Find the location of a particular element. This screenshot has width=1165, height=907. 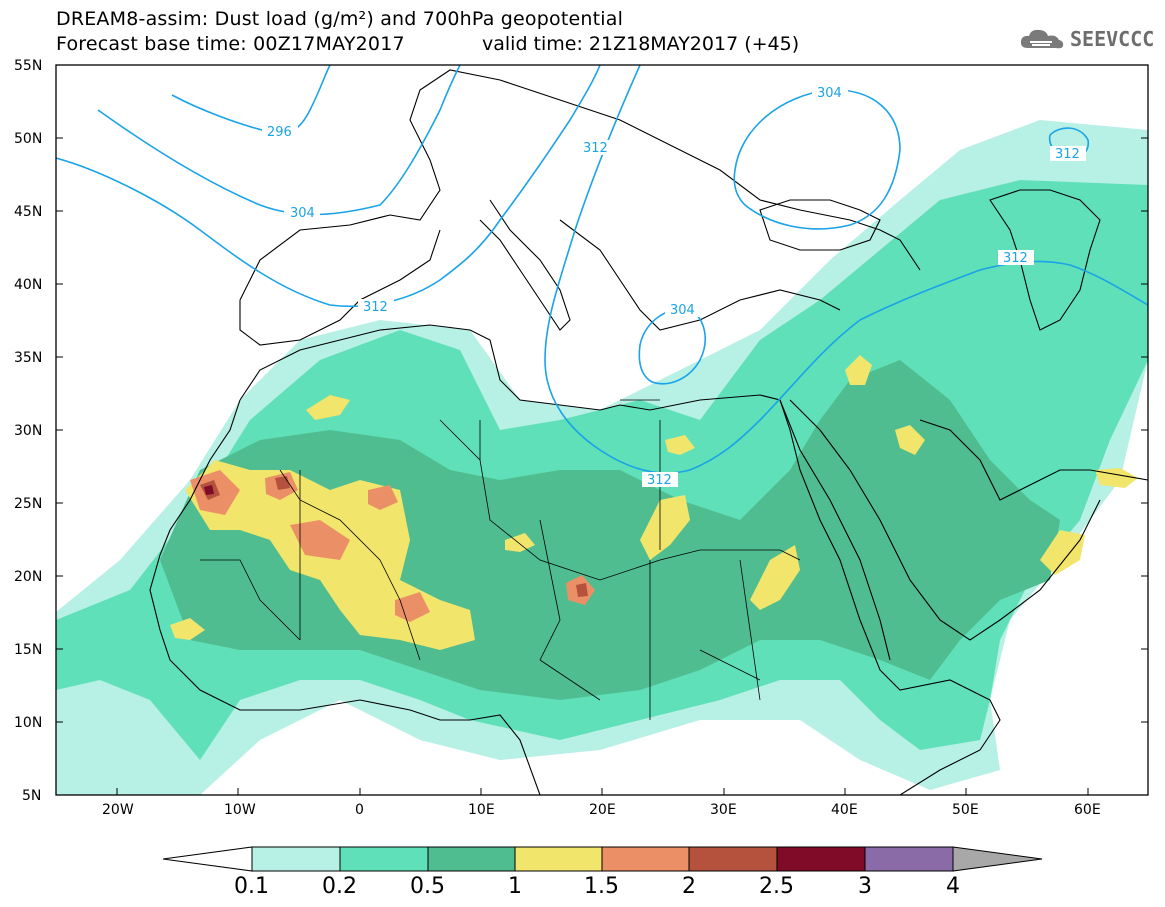

lat-label: 30N is located at coordinates (28, 431).